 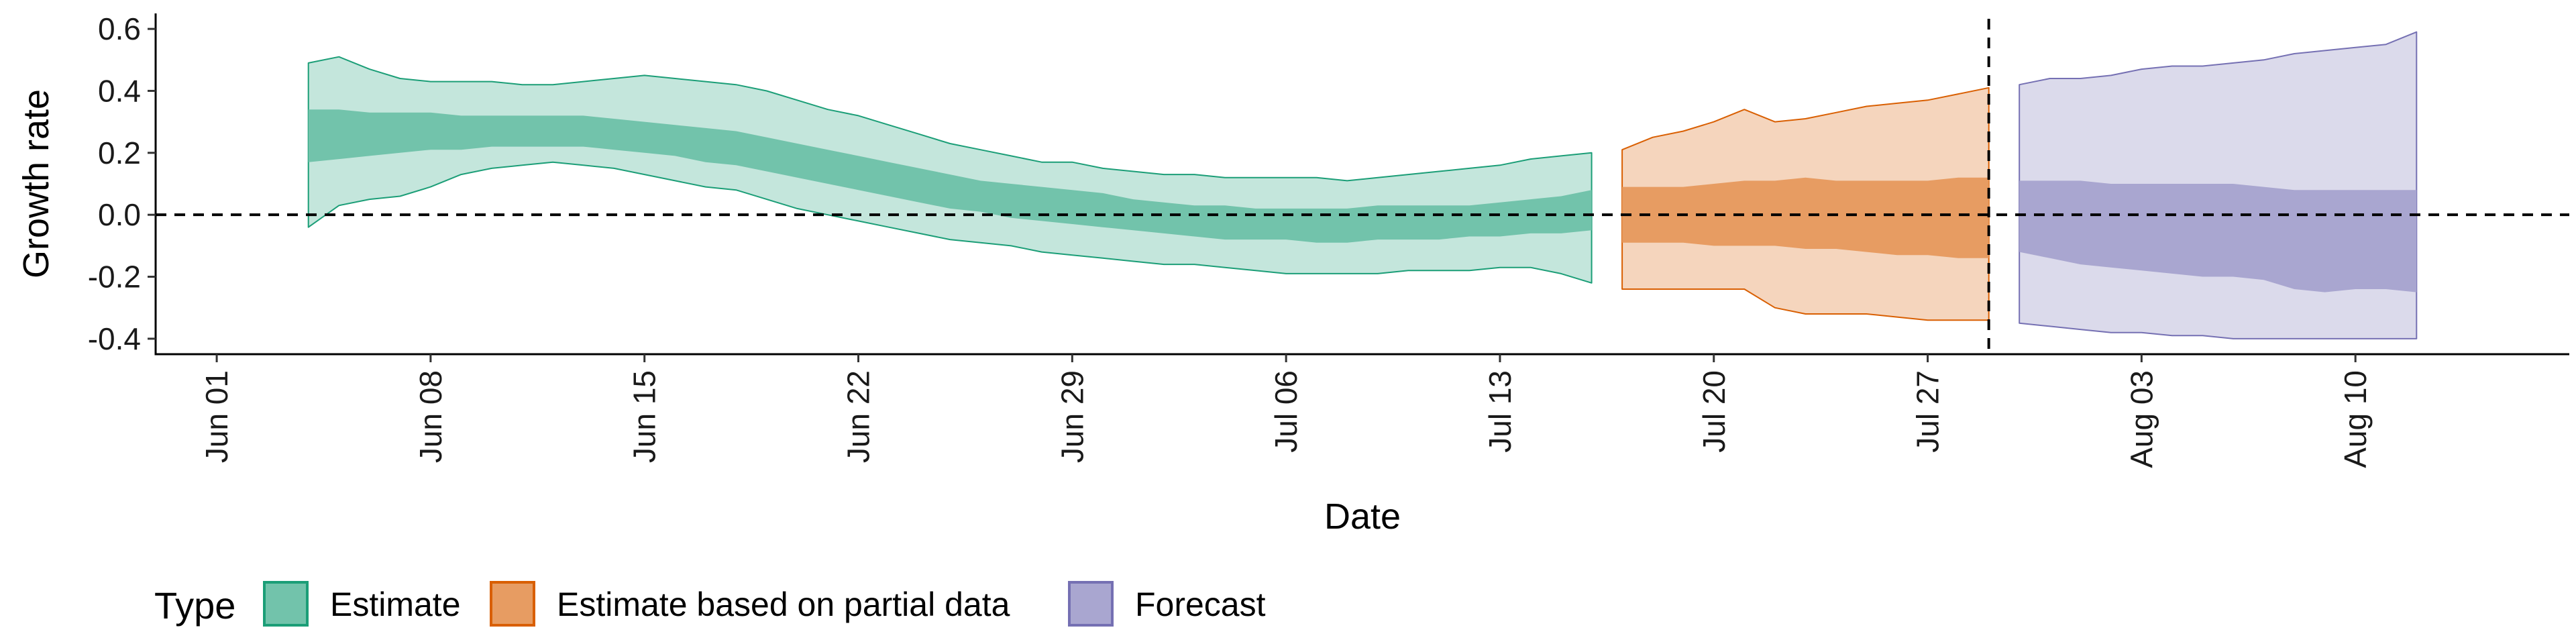 I want to click on x-tick-label: Jul 06, so click(x=1286, y=411).